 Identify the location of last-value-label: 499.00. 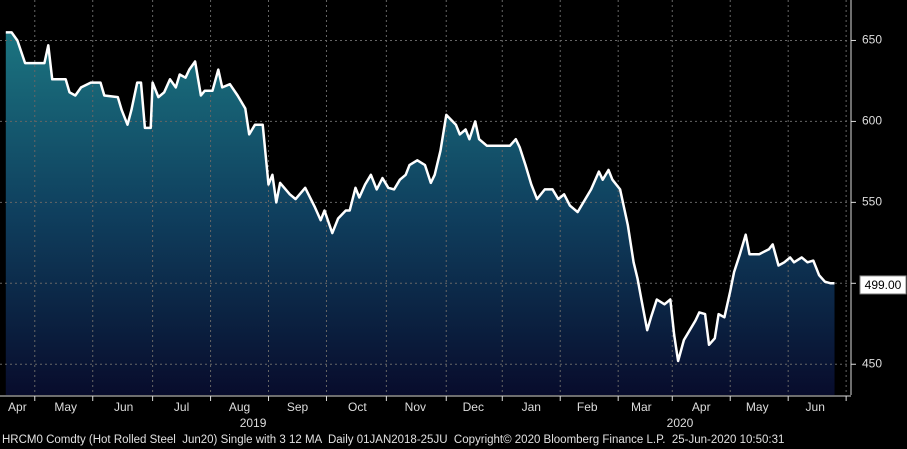
(883, 285).